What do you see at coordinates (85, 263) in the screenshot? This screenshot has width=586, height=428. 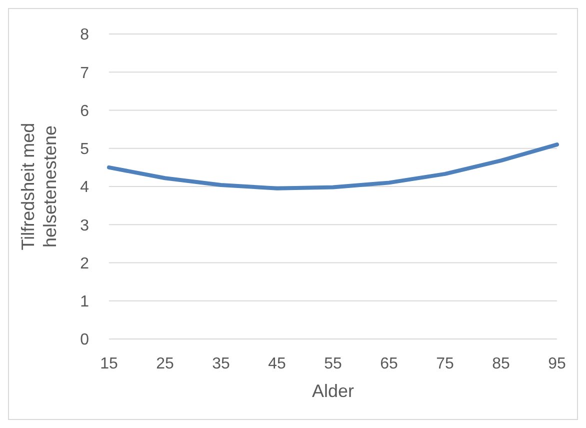 I see `y-tick-label: 2` at bounding box center [85, 263].